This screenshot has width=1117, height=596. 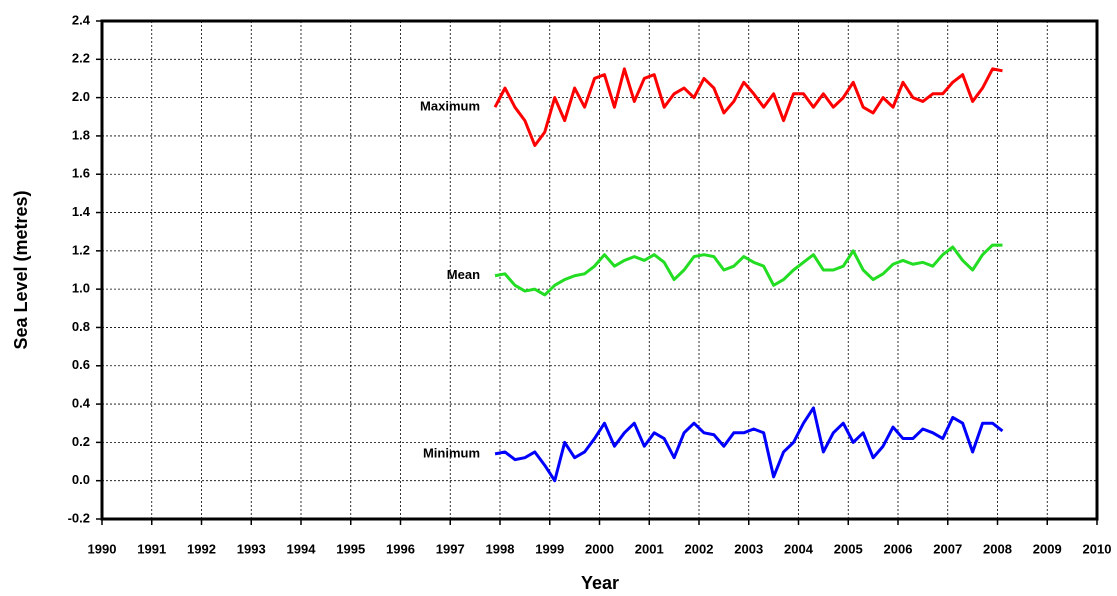 What do you see at coordinates (799, 548) in the screenshot?
I see `x-tick-label: 2004` at bounding box center [799, 548].